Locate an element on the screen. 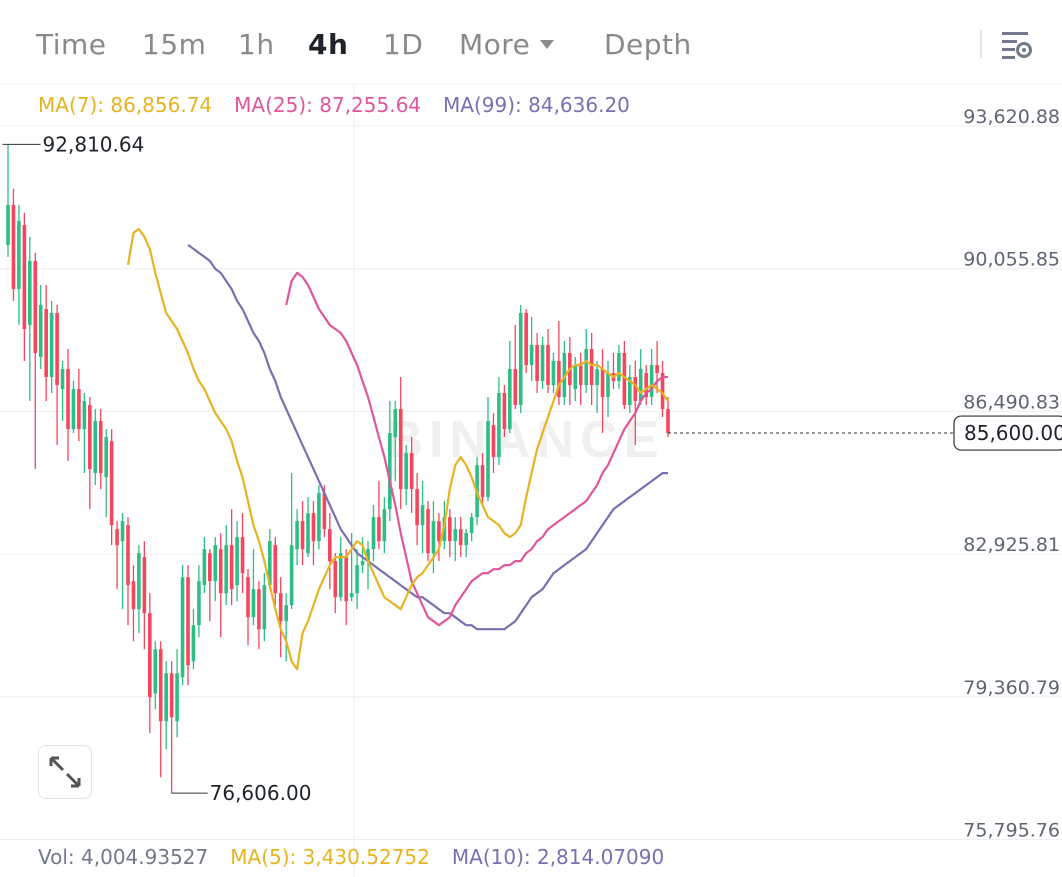 This screenshot has width=1062, height=877. tab-1d: 1D is located at coordinates (403, 44).